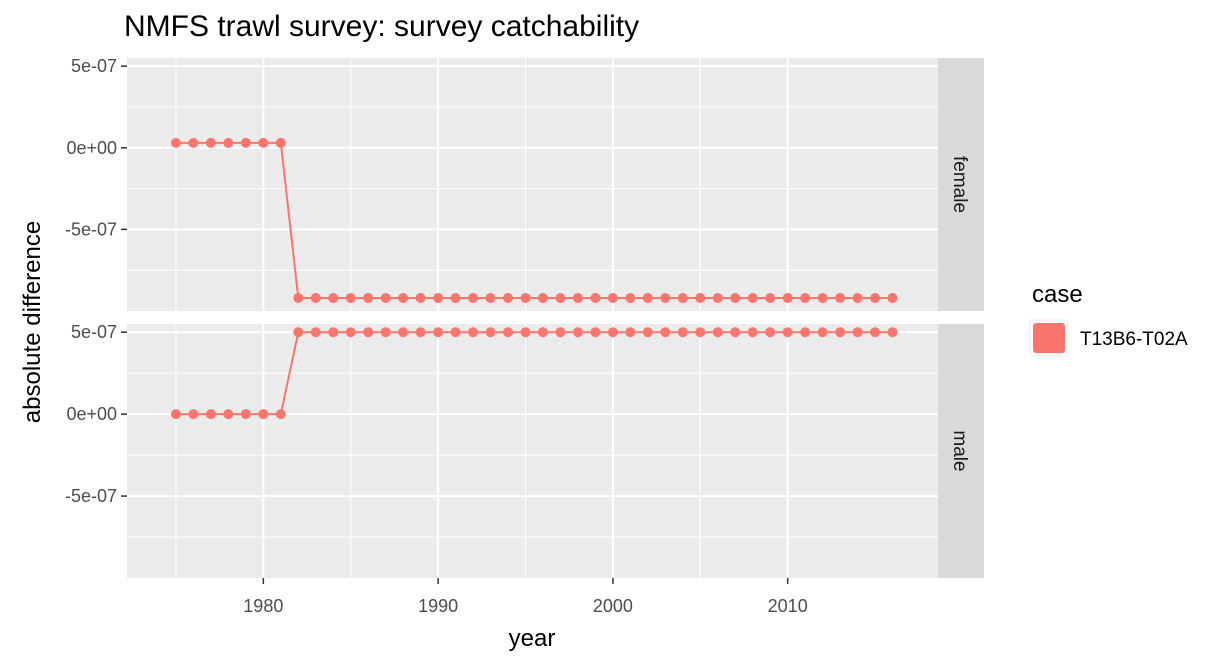  Describe the element at coordinates (788, 606) in the screenshot. I see `x-tick-label: 2010` at that location.